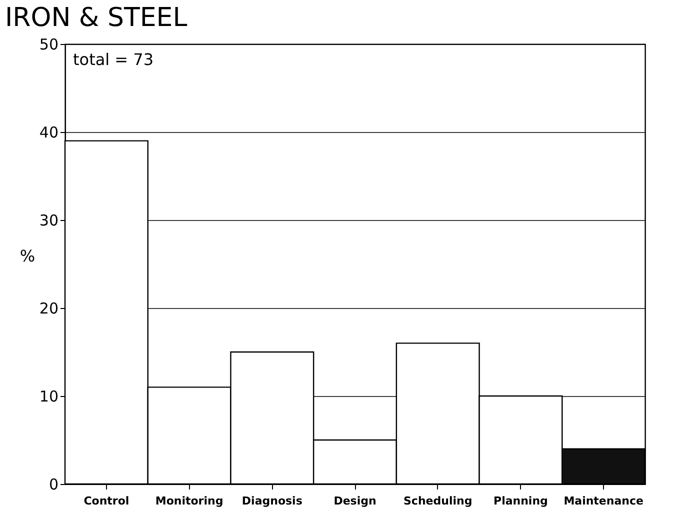  Describe the element at coordinates (113, 59) in the screenshot. I see `annotation: total = 73` at that location.